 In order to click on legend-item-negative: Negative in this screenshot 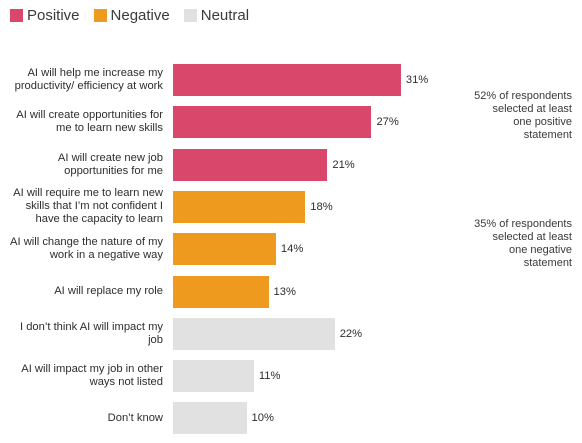, I will do `click(131, 15)`.